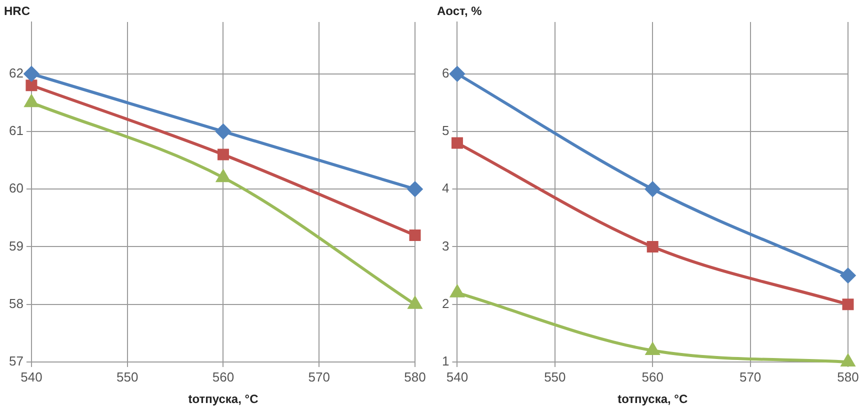 This screenshot has height=415, width=867. Describe the element at coordinates (17, 11) in the screenshot. I see `y-axis-title: HRC` at that location.